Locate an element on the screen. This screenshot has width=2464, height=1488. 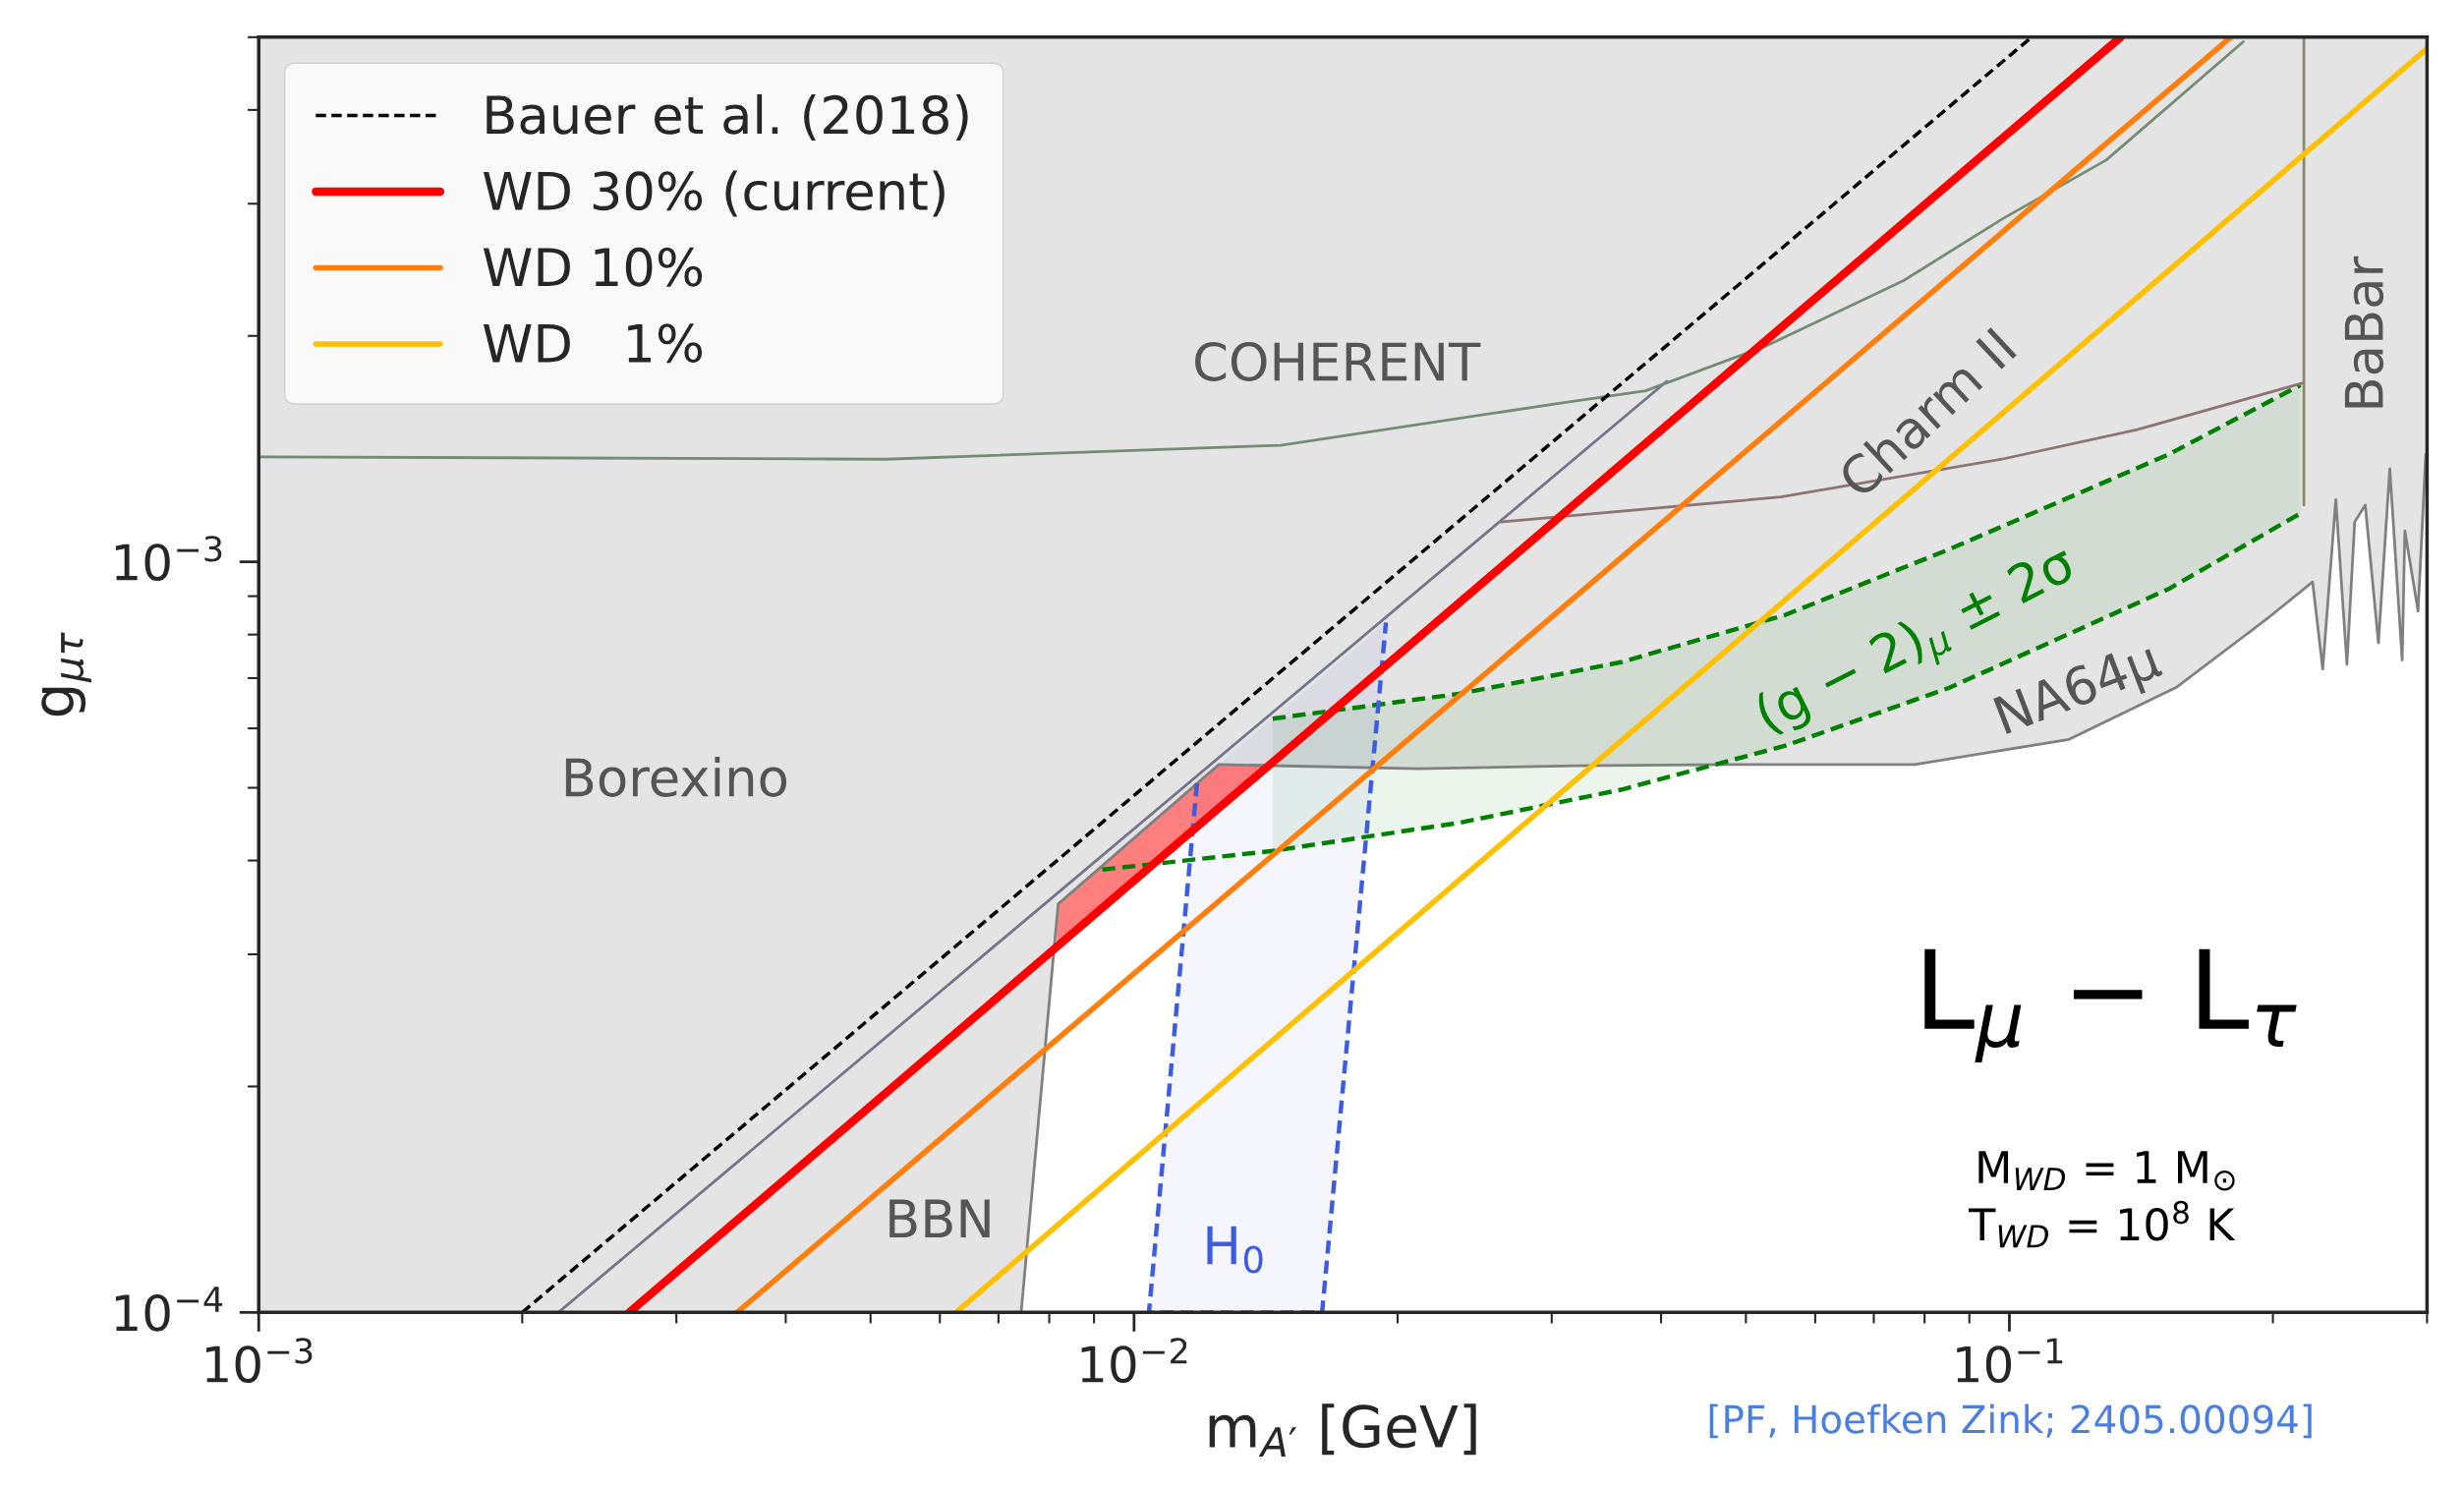
annotation: H$_{0}$ is located at coordinates (1235, 1250).